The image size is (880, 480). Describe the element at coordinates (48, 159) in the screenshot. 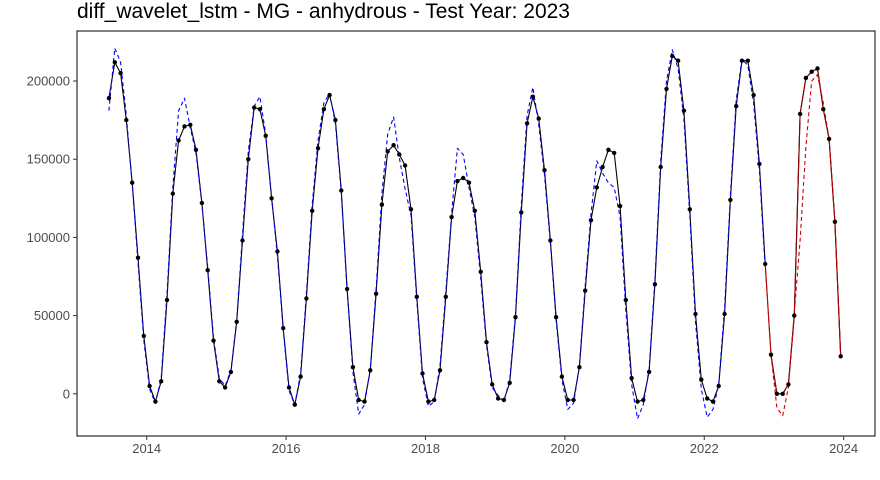

I see `y-tick-label: 150000` at that location.